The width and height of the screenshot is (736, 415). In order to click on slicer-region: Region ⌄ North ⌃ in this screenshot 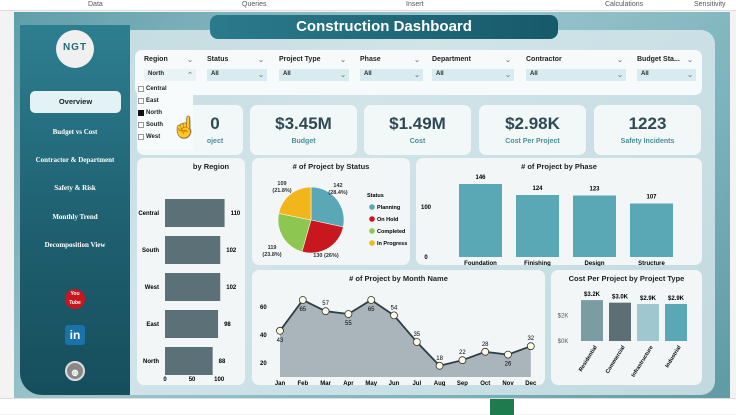, I will do `click(170, 68)`.